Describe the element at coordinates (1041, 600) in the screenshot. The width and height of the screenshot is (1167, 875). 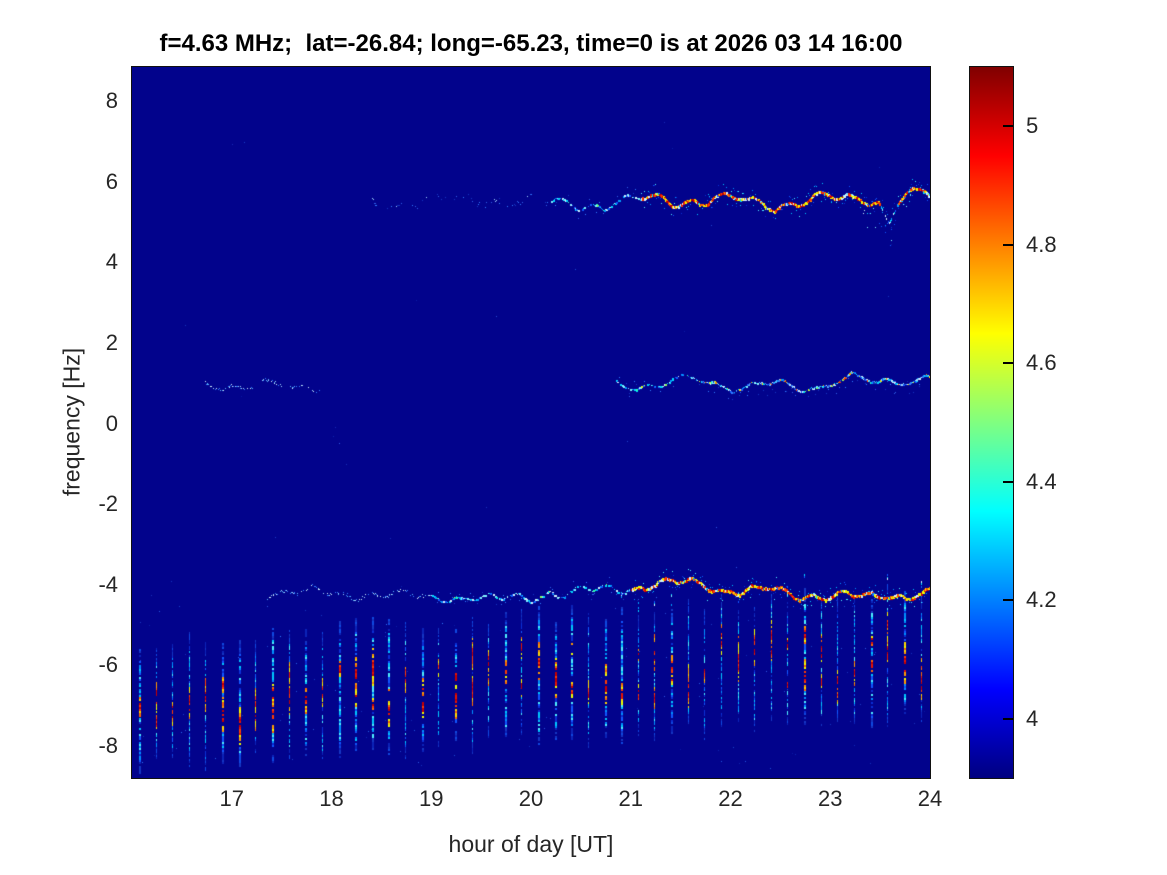
I see `colorbar-tick-label: 4.2` at that location.